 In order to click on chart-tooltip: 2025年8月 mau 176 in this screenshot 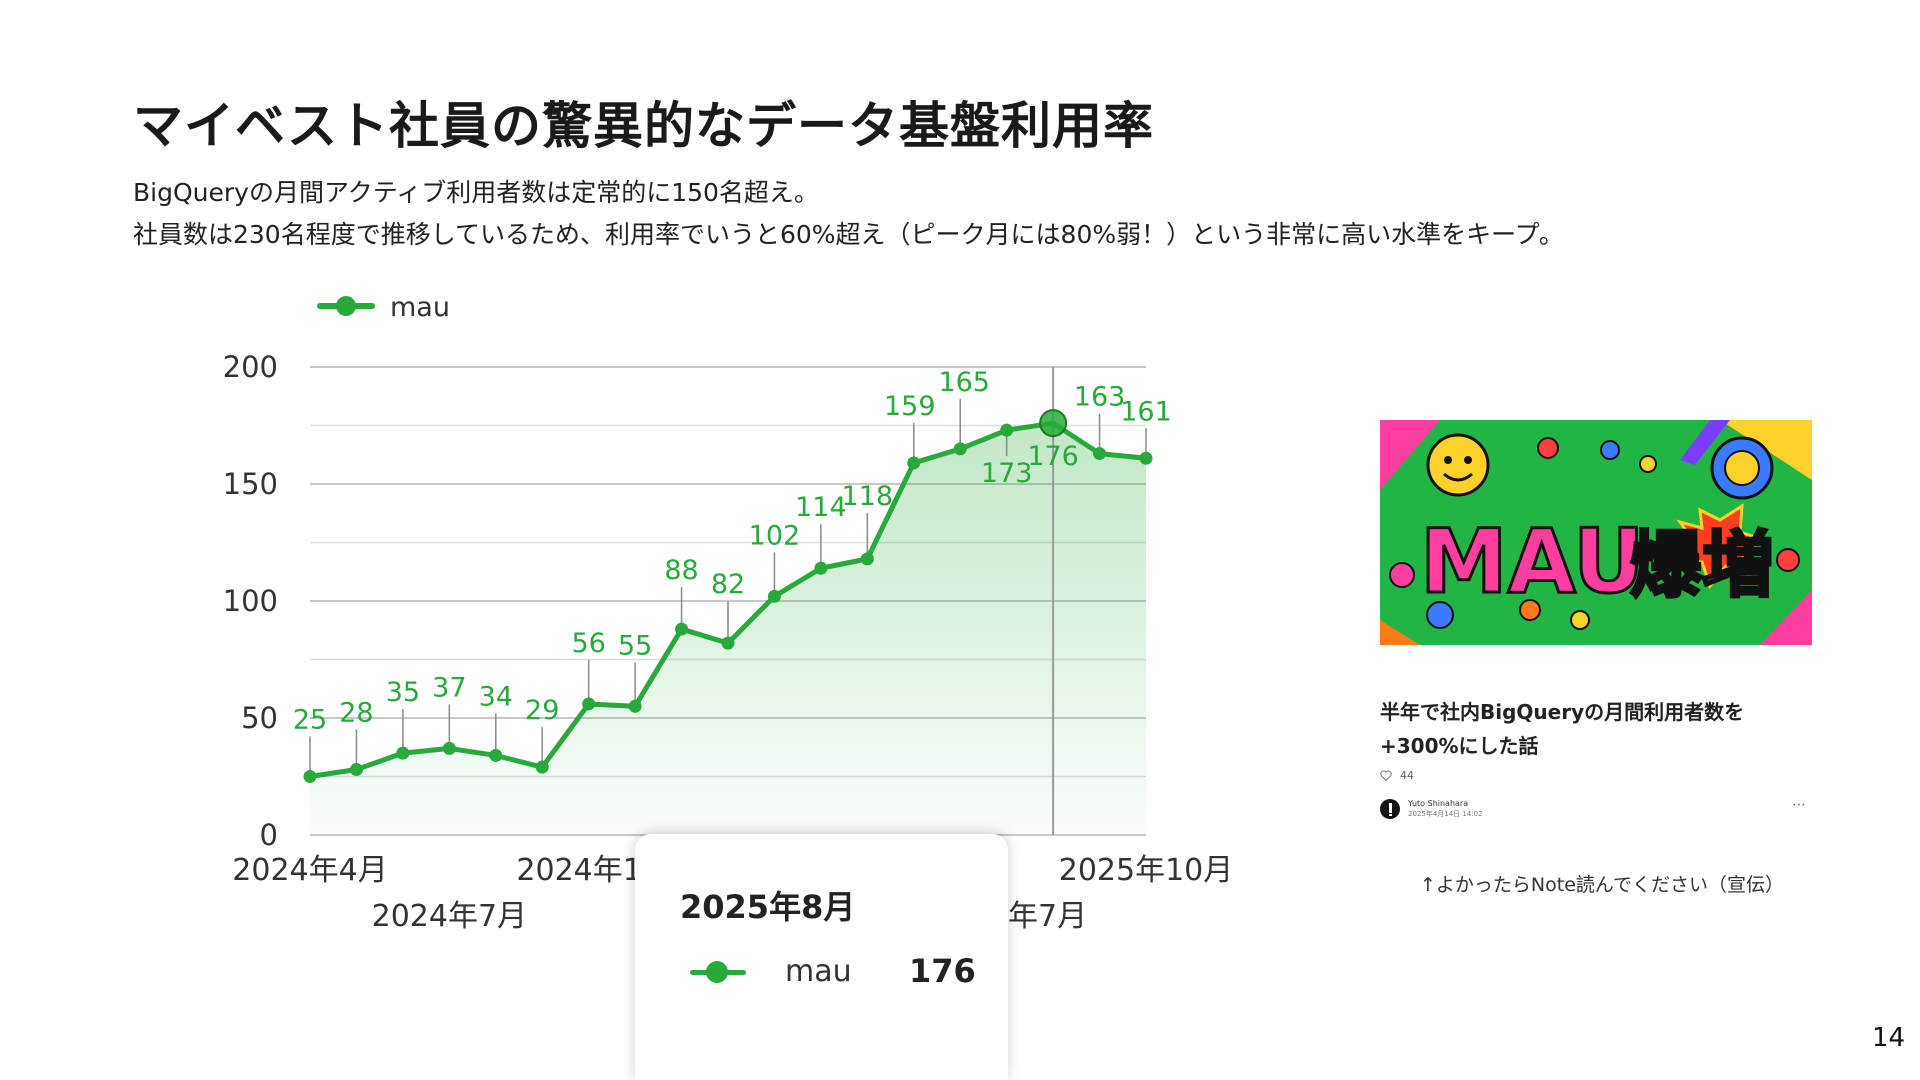, I will do `click(821, 957)`.